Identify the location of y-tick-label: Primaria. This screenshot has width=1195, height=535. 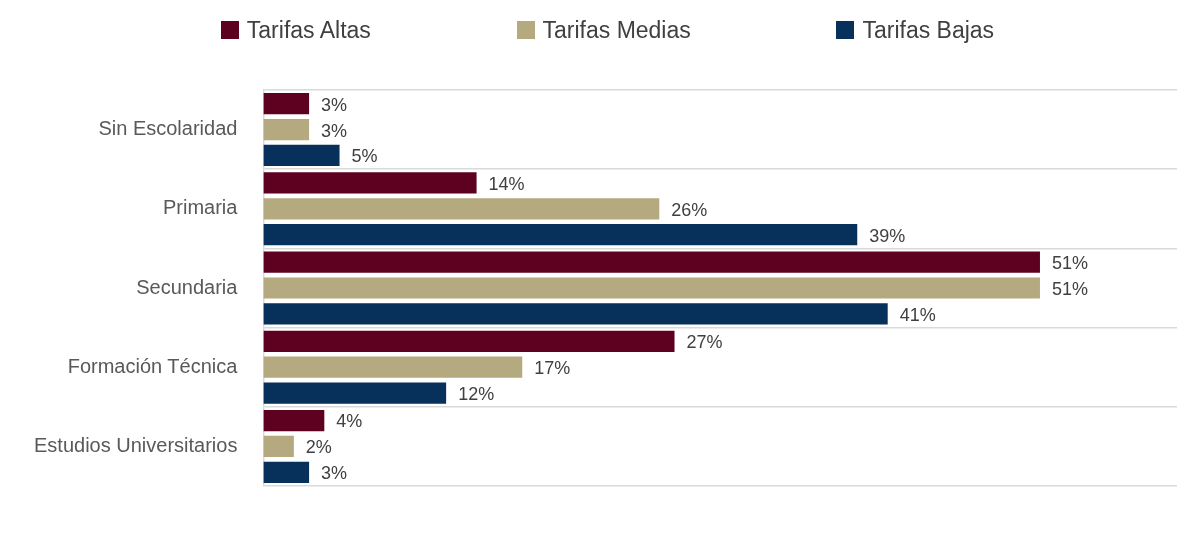
(200, 207).